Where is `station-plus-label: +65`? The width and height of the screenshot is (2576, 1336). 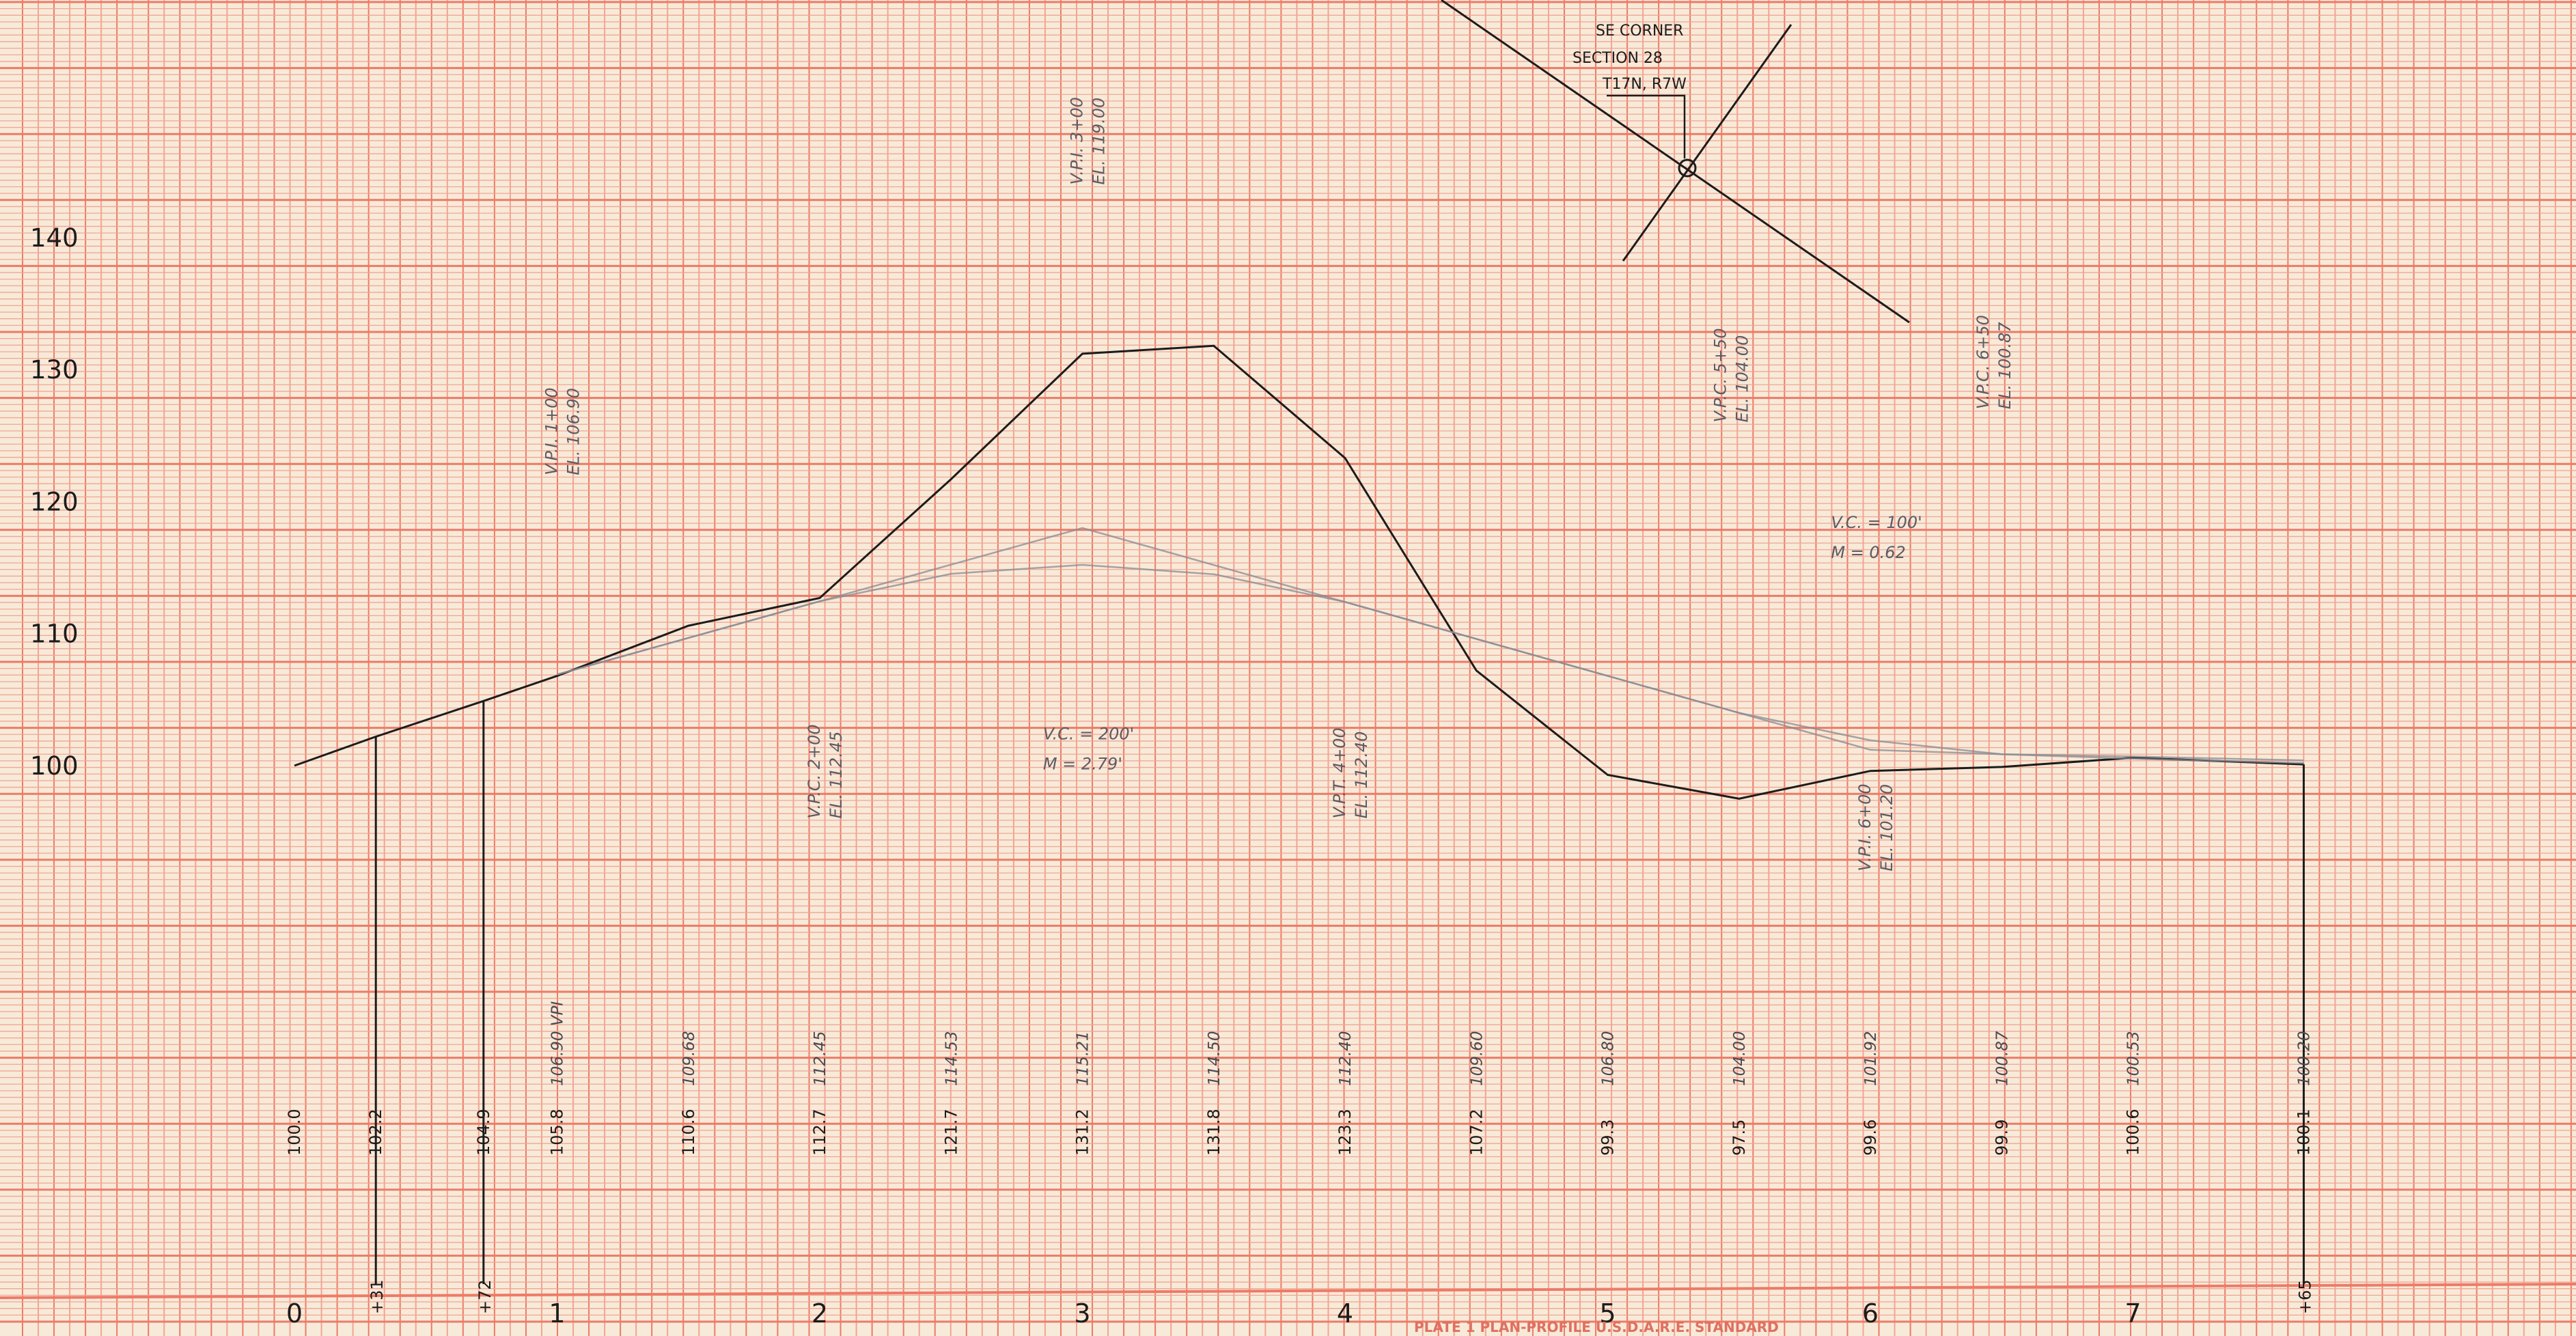
station-plus-label: +65 is located at coordinates (2304, 1296).